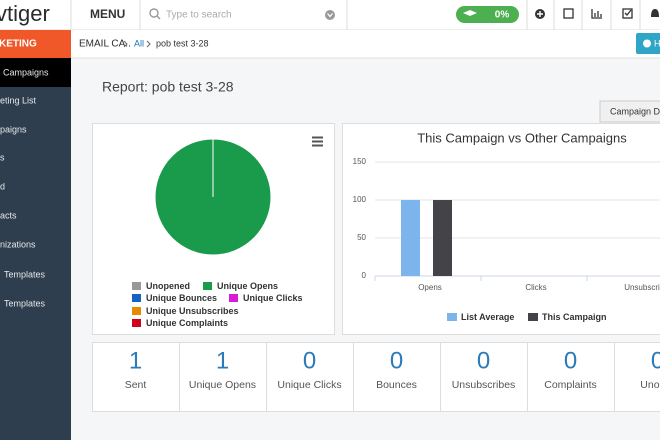 This screenshot has height=440, width=660. Describe the element at coordinates (187, 323) in the screenshot. I see `legend-label: Unique Complaints` at that location.